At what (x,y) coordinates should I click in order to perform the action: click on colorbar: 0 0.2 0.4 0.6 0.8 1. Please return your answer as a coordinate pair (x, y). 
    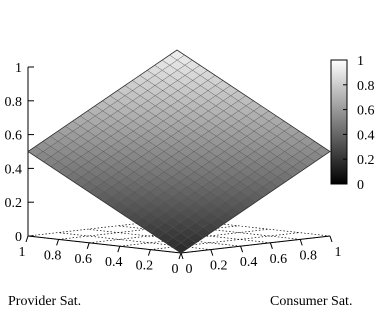
    Looking at the image, I should click on (352, 123).